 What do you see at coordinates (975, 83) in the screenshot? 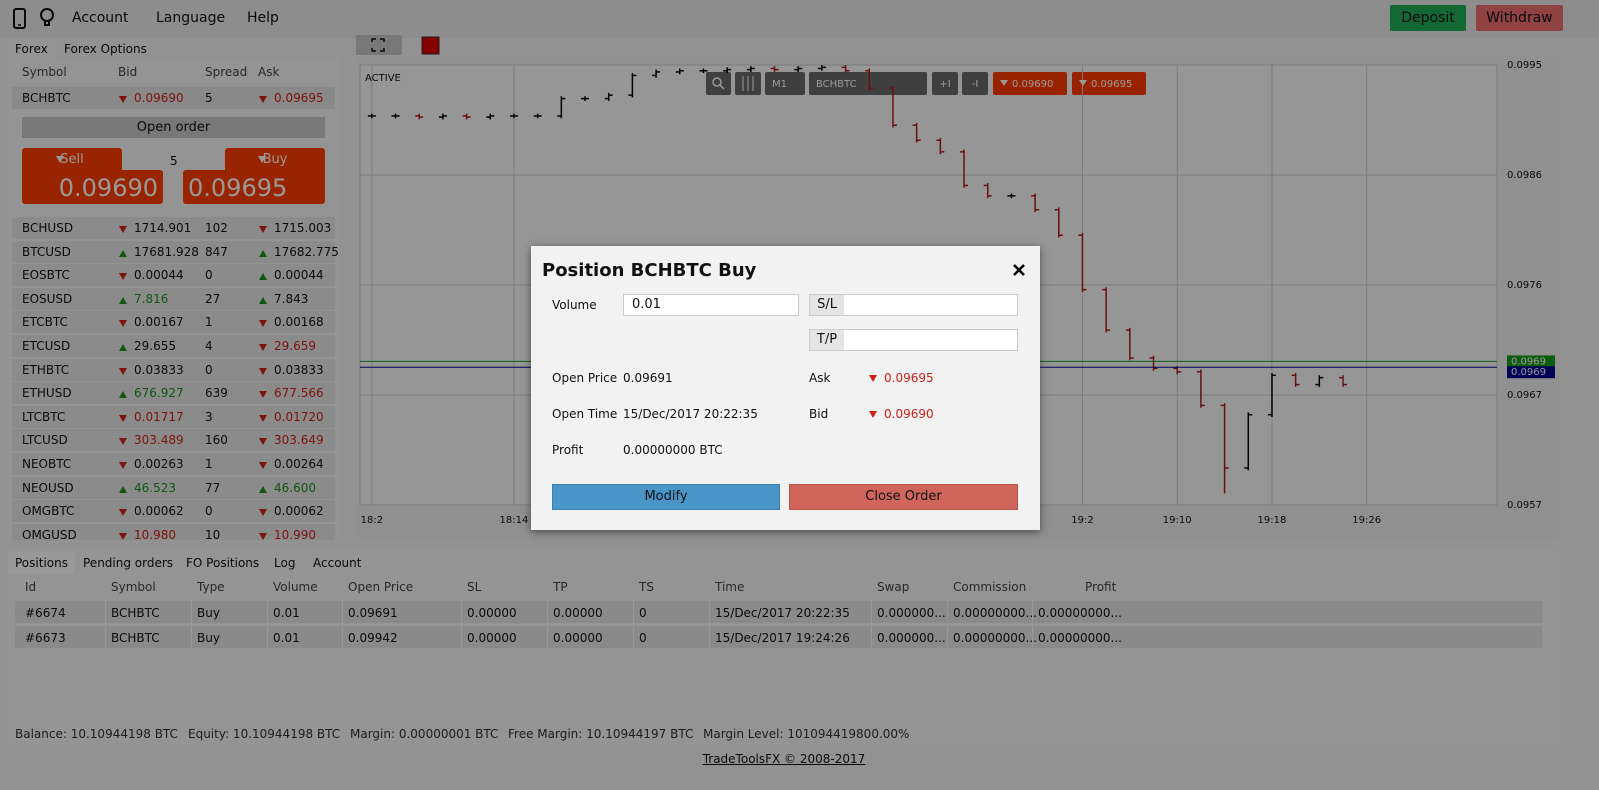
I see `zoom-out-button` at bounding box center [975, 83].